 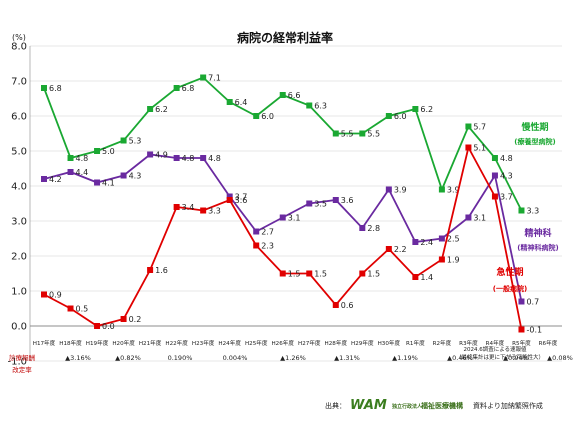 I want to click on x-tick-label: H26年度, so click(x=282, y=343).